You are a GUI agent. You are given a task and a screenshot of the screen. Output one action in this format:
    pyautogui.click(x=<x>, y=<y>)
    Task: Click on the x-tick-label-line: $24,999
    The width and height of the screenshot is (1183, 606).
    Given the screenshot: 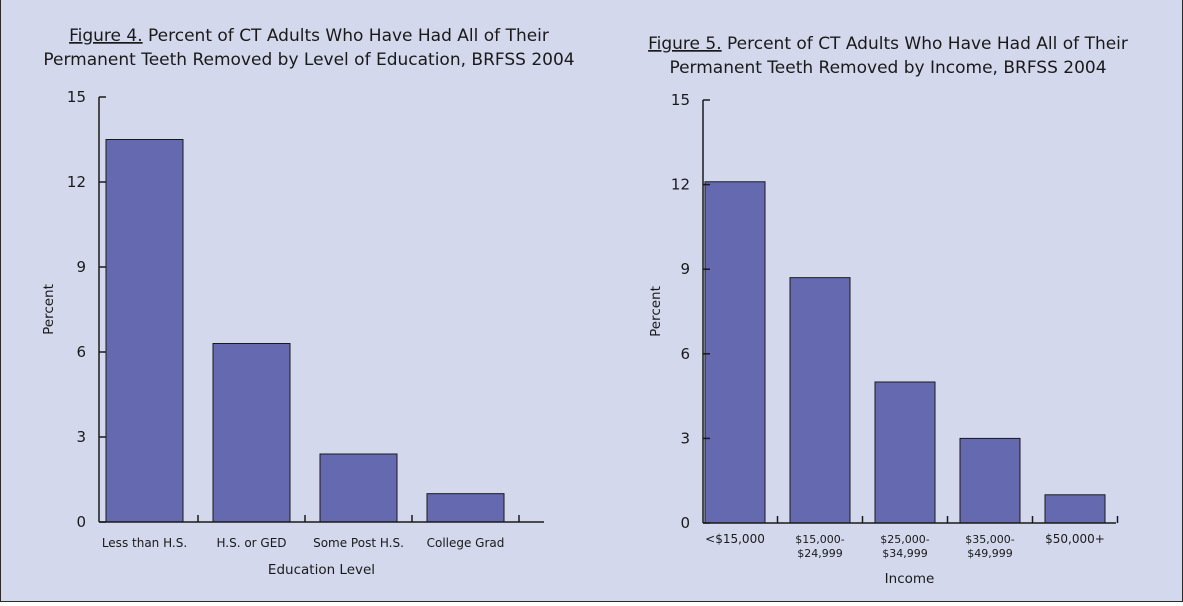 What is the action you would take?
    pyautogui.click(x=820, y=553)
    